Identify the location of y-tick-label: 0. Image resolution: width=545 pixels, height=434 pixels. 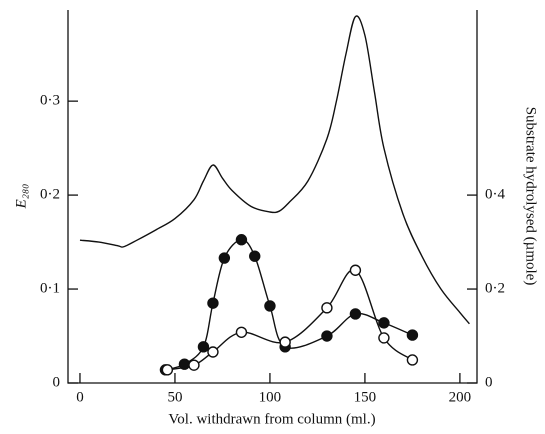
(57, 382).